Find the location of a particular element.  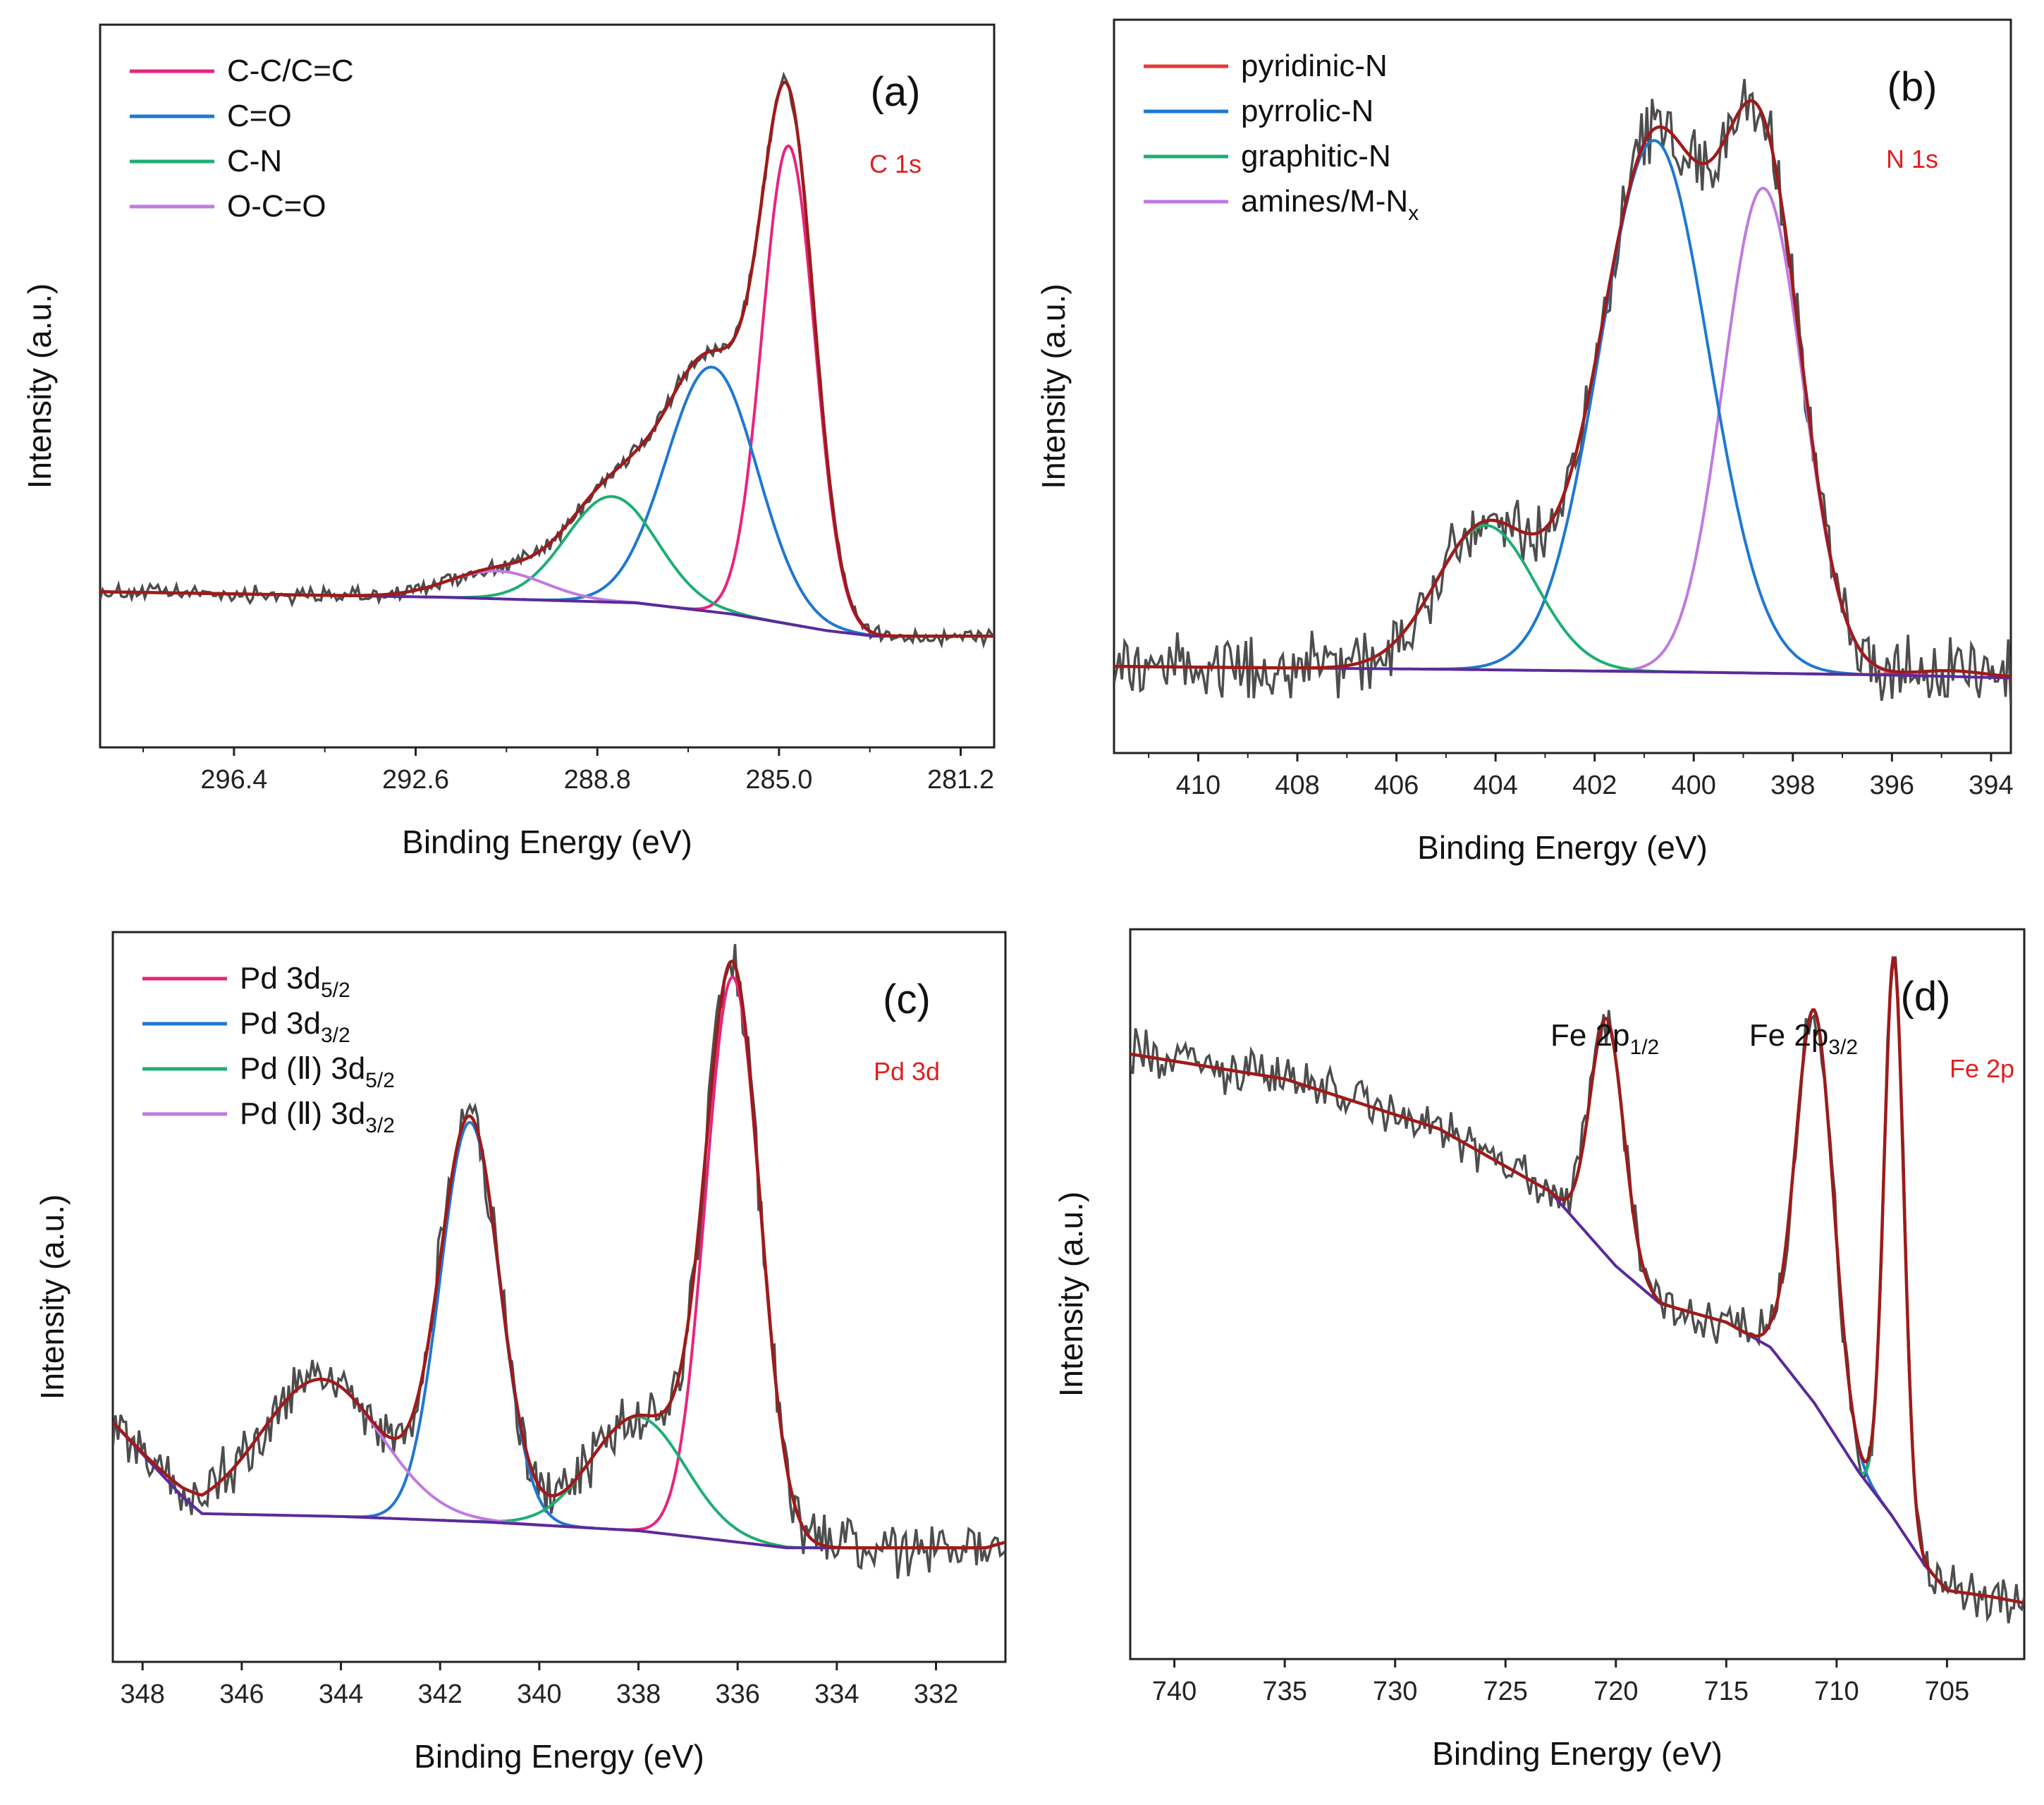

legend-label: pyridinic-N is located at coordinates (1314, 66).